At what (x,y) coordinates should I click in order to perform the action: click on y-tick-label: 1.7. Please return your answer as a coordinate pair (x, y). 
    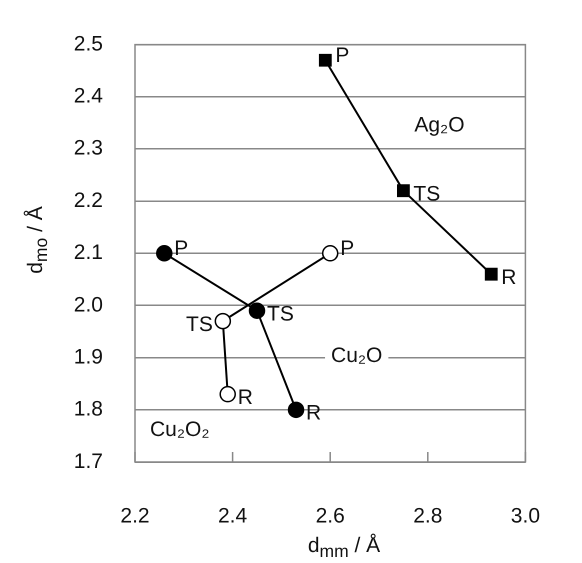
    Looking at the image, I should click on (88, 461).